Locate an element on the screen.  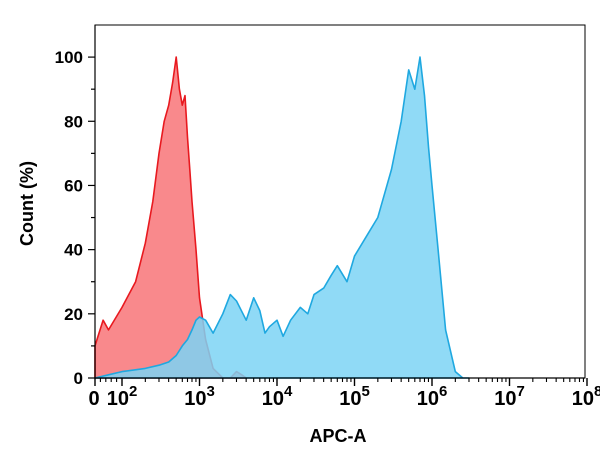
x-tick-label: 0 is located at coordinates (93, 399).